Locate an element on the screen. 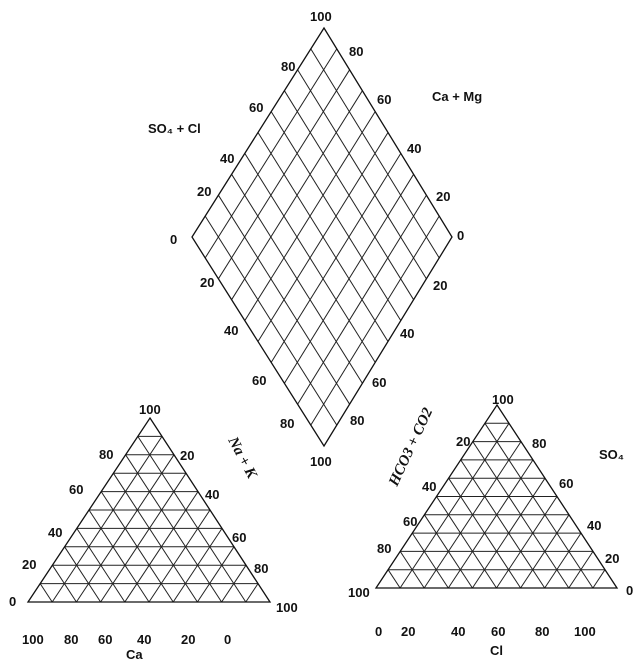  diamond-tick-lower-right: 60 is located at coordinates (379, 382).